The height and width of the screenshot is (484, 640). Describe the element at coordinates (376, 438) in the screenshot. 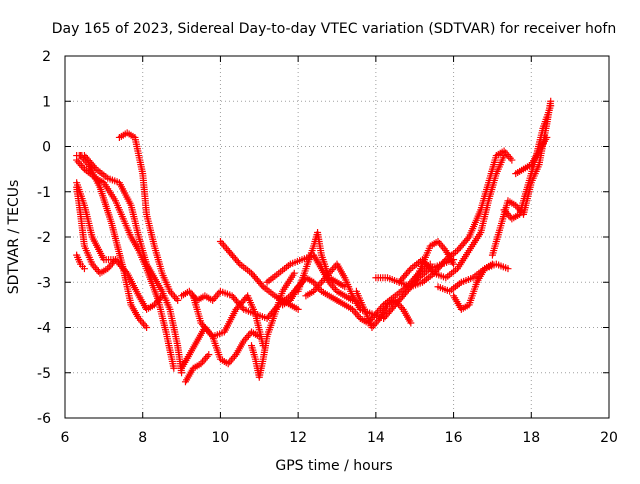

I see `x-tick-label: 14` at that location.